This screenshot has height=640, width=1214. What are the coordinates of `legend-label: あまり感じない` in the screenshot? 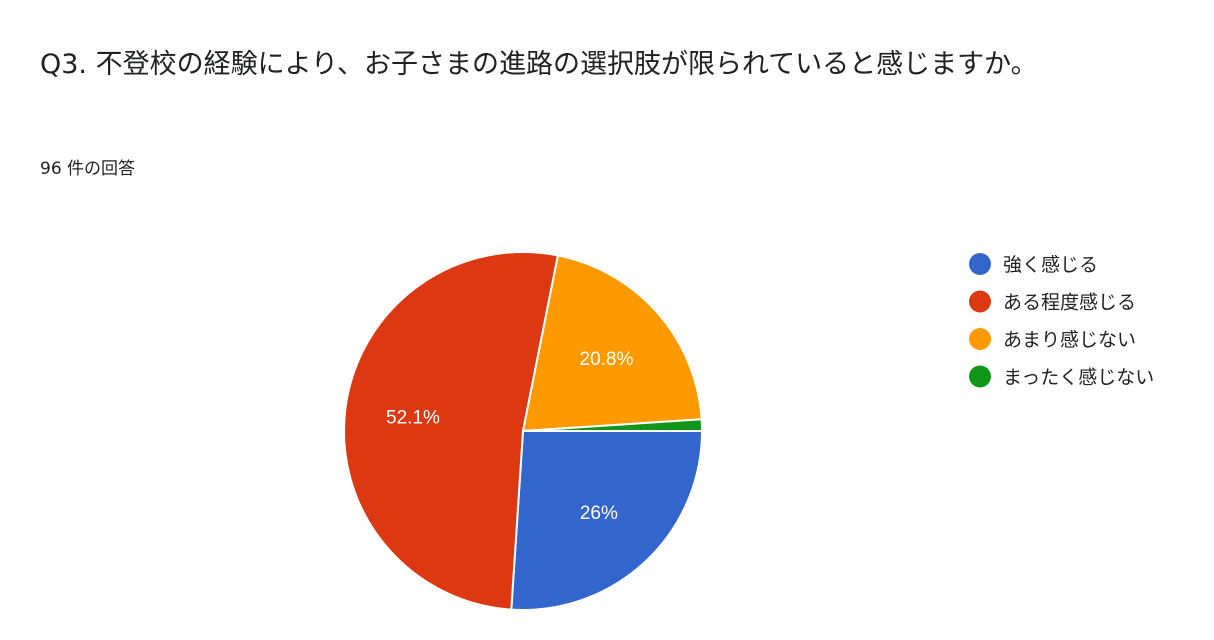 It's located at (1069, 340).